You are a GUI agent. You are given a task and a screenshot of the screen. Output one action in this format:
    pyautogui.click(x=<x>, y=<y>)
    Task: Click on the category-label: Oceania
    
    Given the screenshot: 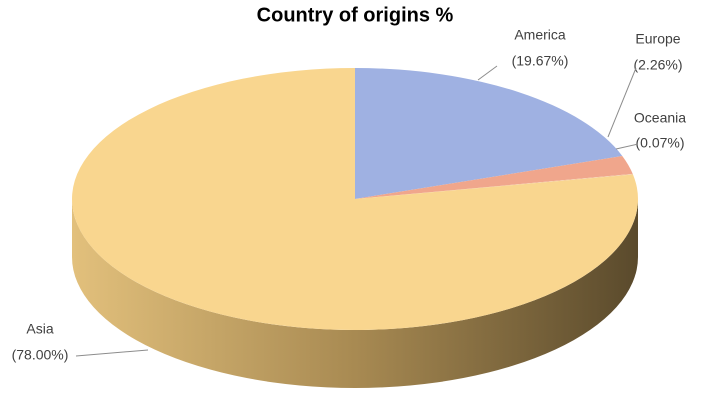 What is the action you would take?
    pyautogui.click(x=660, y=118)
    